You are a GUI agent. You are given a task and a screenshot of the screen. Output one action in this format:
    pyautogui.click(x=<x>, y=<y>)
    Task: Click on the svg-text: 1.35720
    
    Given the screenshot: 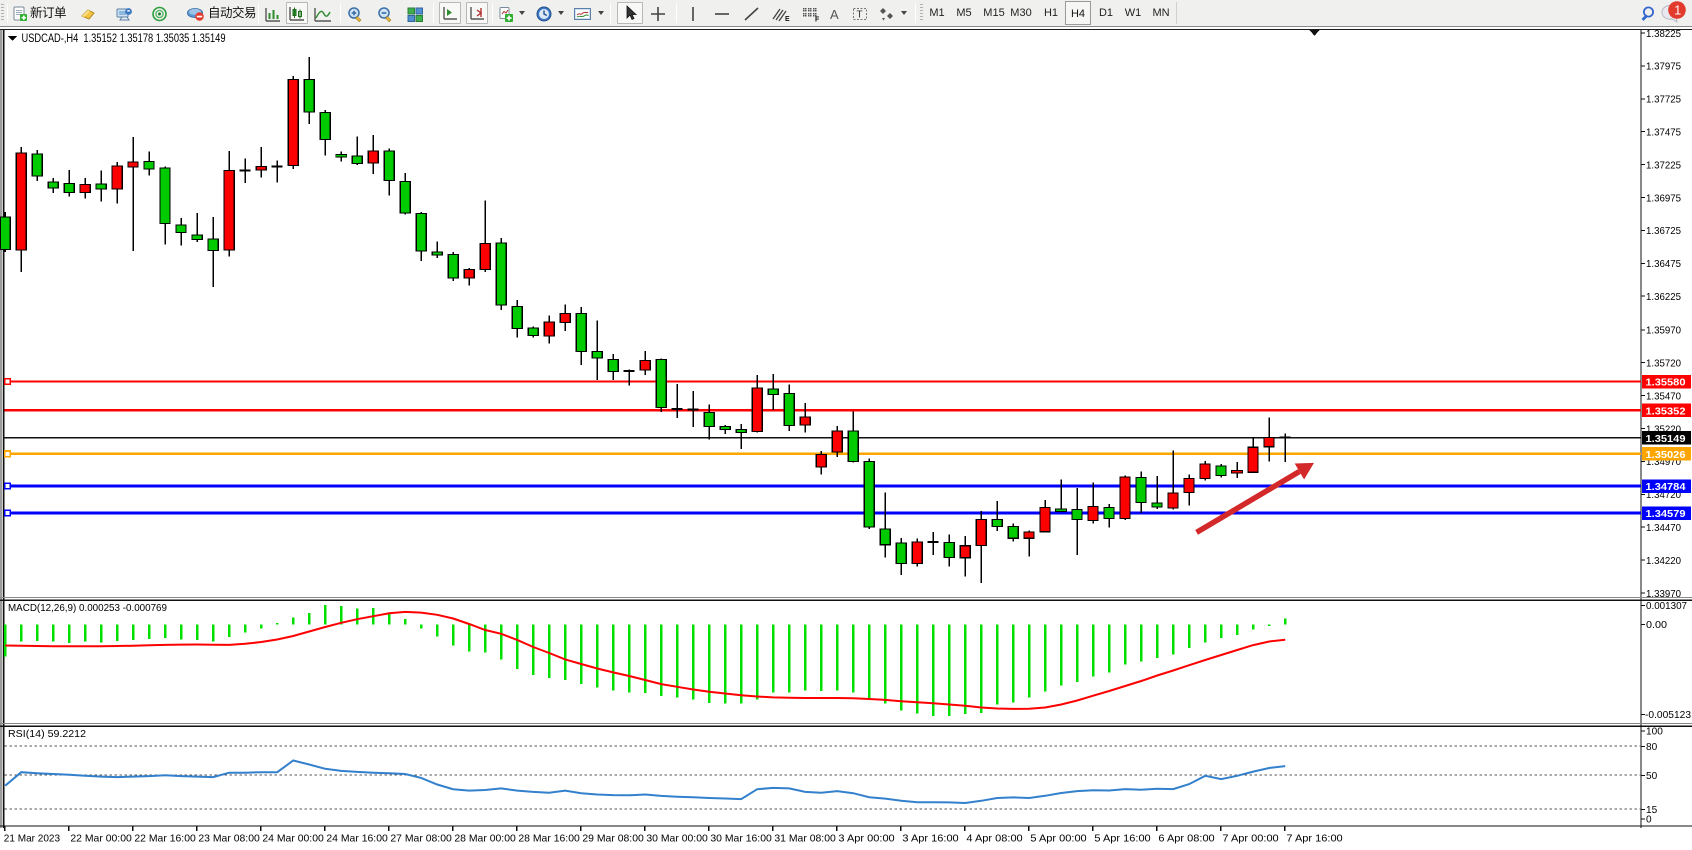 What is the action you would take?
    pyautogui.click(x=1663, y=364)
    